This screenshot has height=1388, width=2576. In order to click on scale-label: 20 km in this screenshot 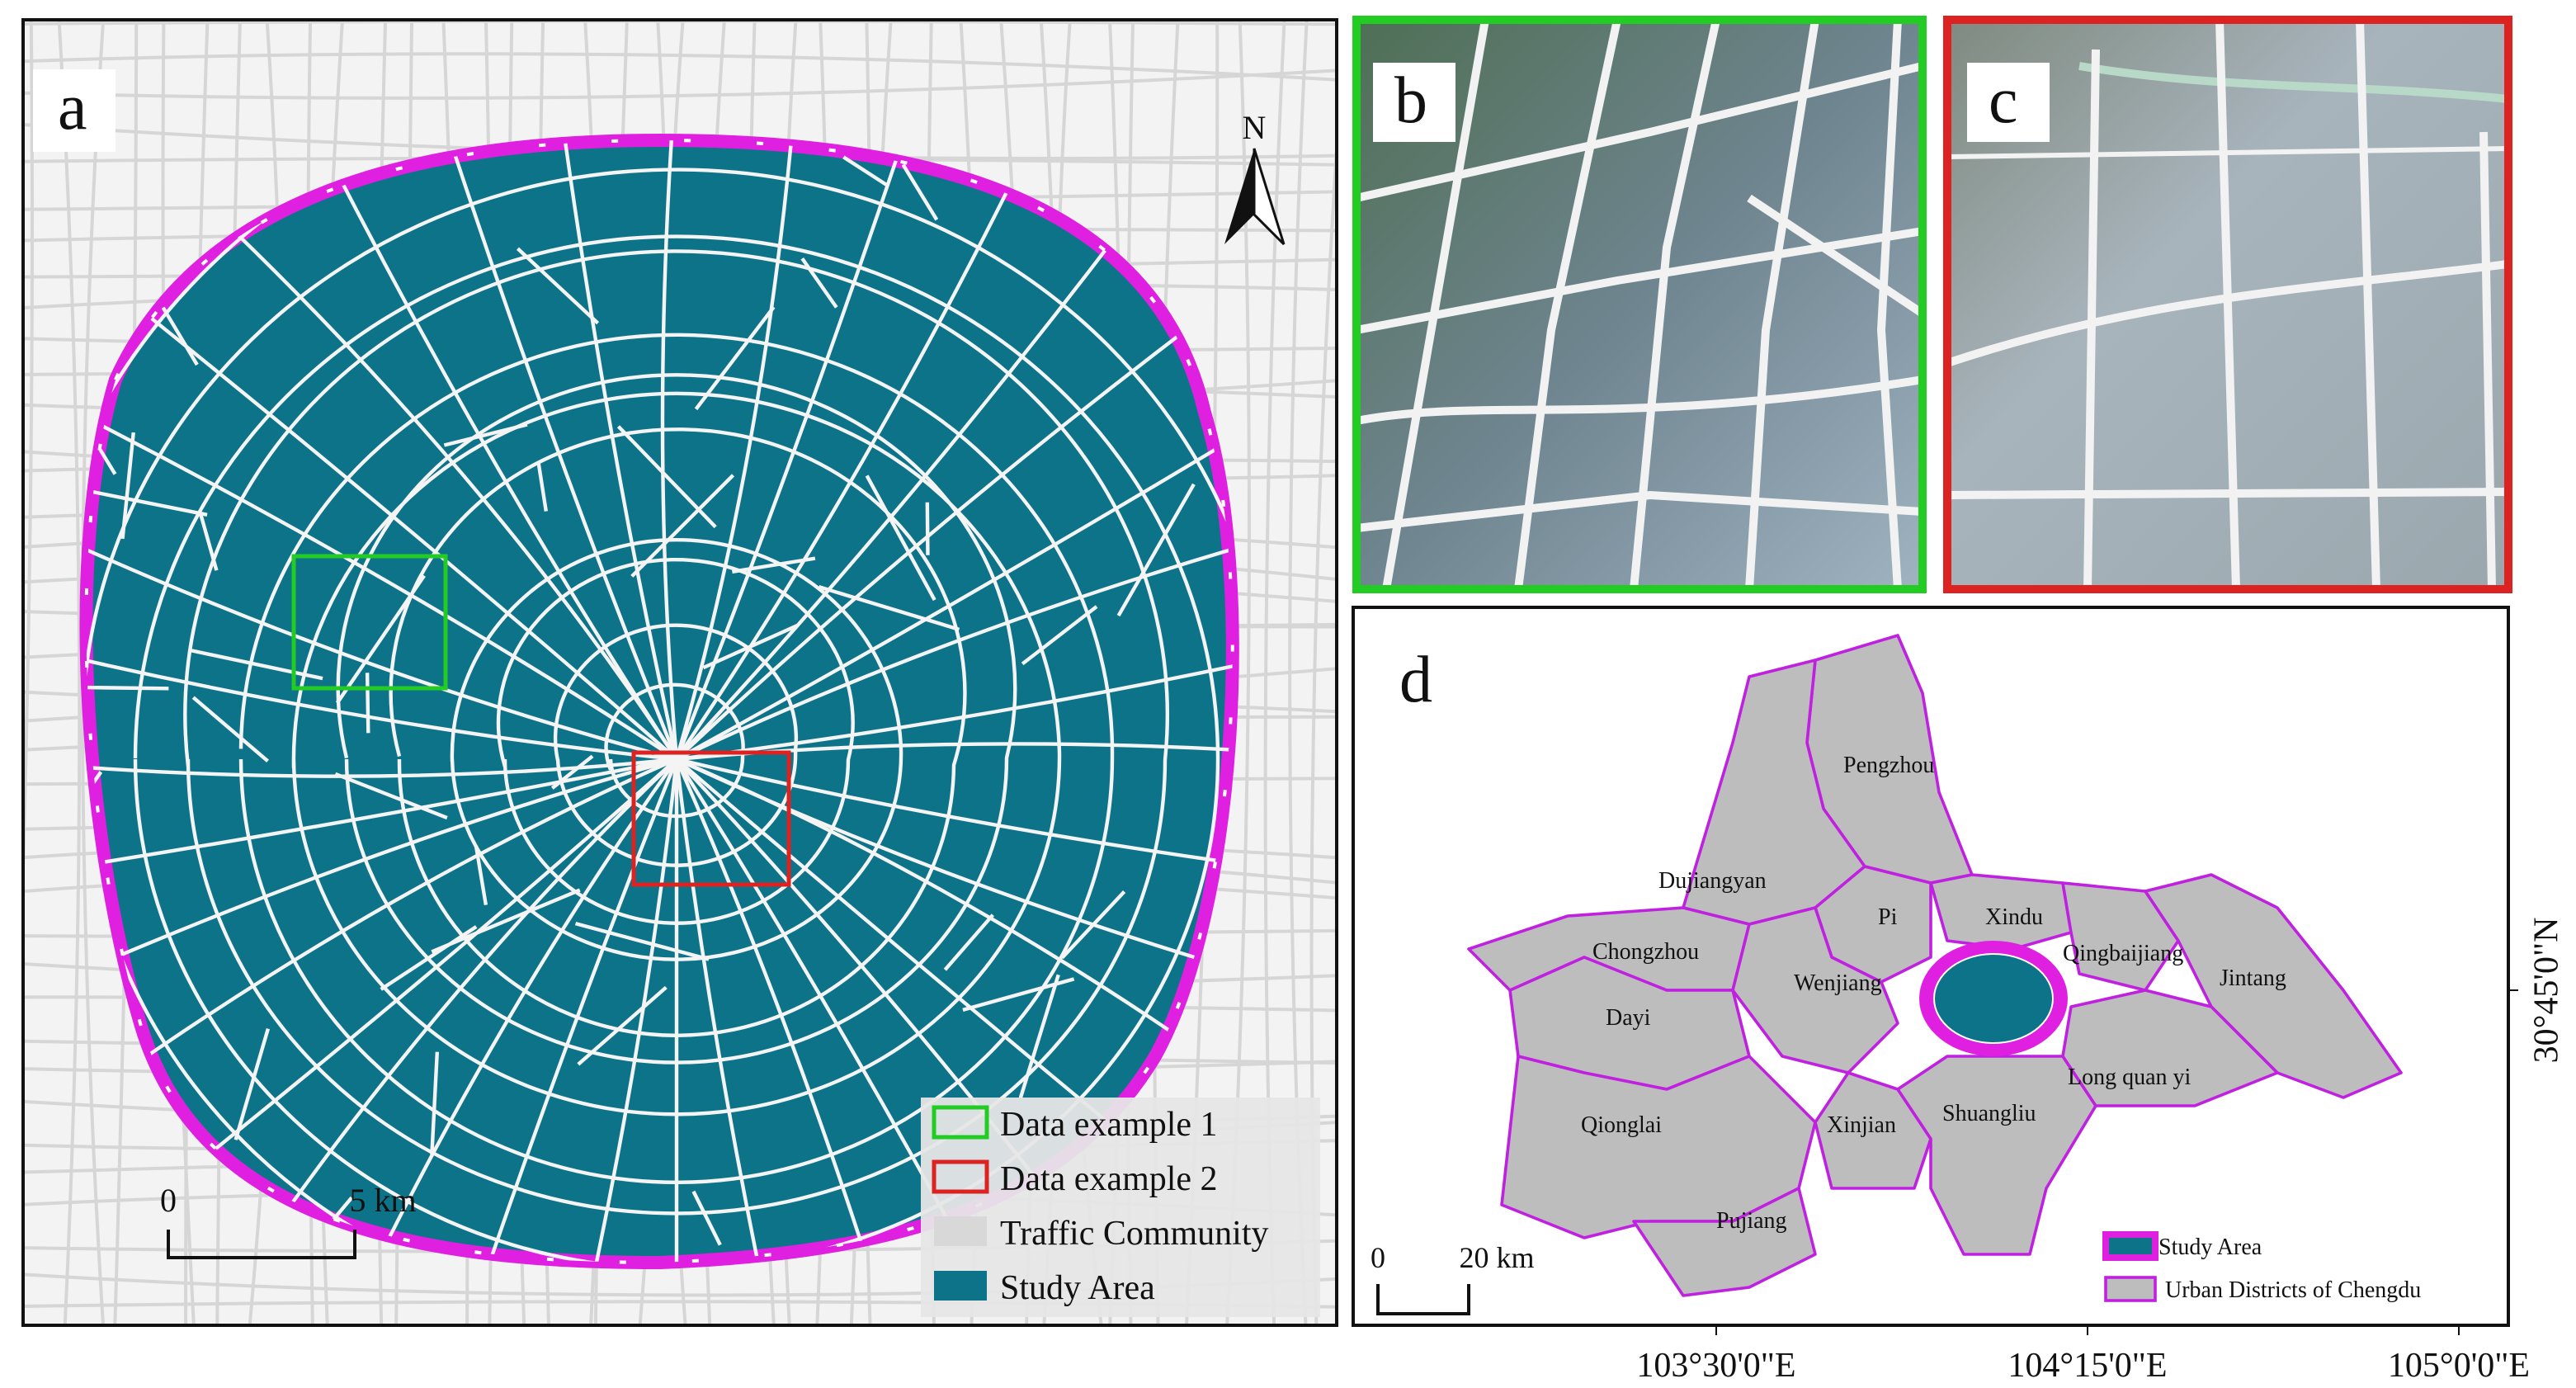, I will do `click(1496, 1257)`.